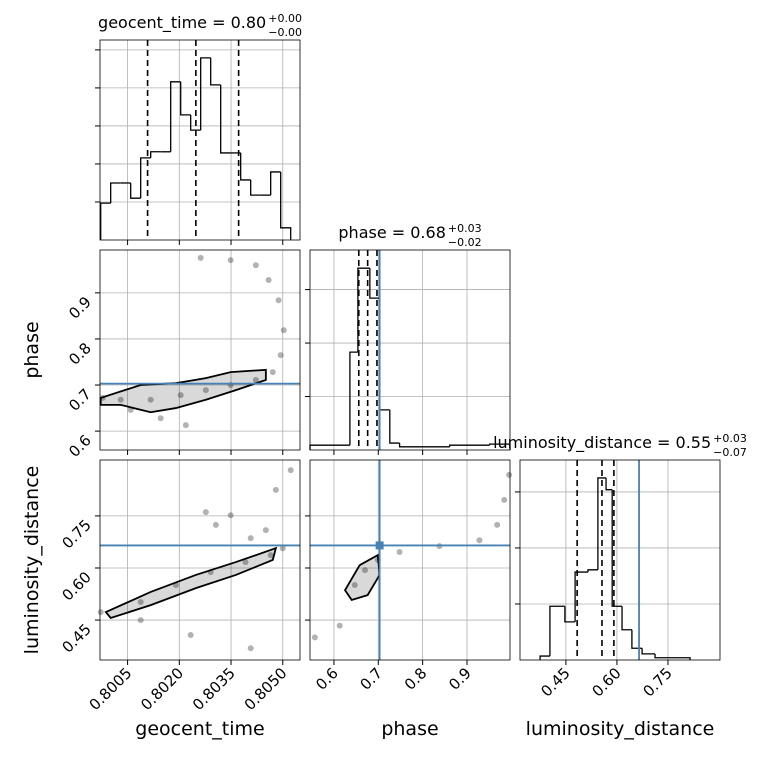 Image resolution: width=760 pixels, height=760 pixels. I want to click on y-tick-label: 0.60, so click(76, 586).